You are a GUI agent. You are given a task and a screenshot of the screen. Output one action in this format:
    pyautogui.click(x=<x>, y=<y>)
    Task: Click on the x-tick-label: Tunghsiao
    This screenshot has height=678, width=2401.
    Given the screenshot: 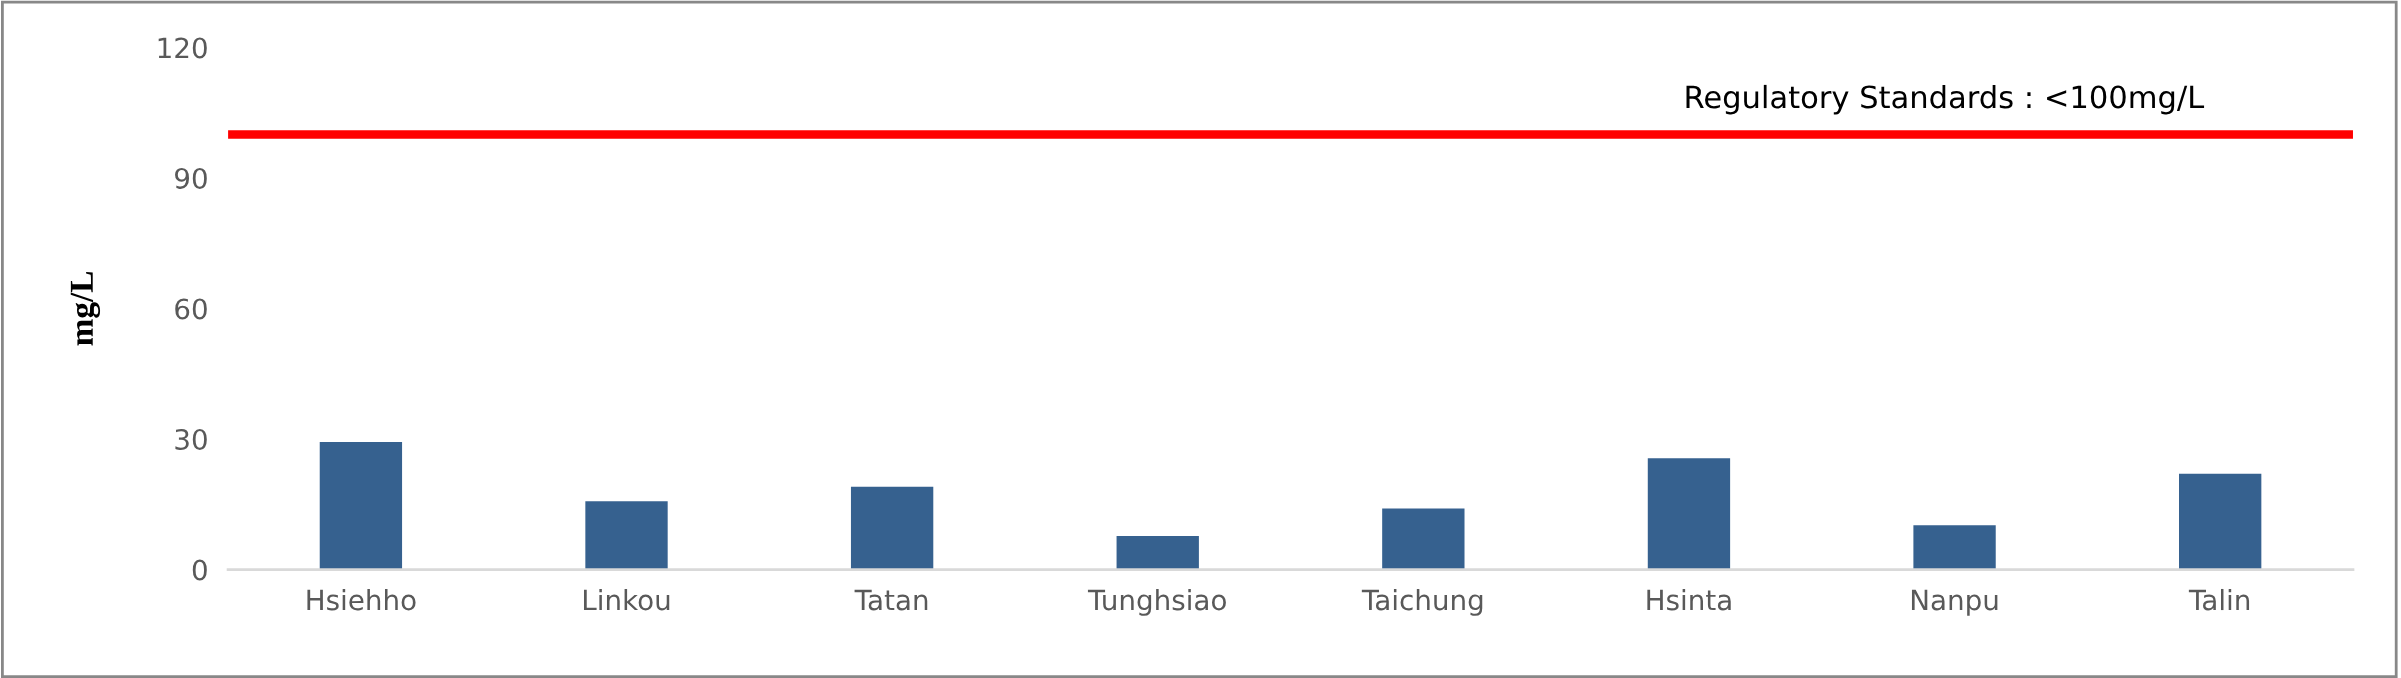 What is the action you would take?
    pyautogui.click(x=1156, y=602)
    